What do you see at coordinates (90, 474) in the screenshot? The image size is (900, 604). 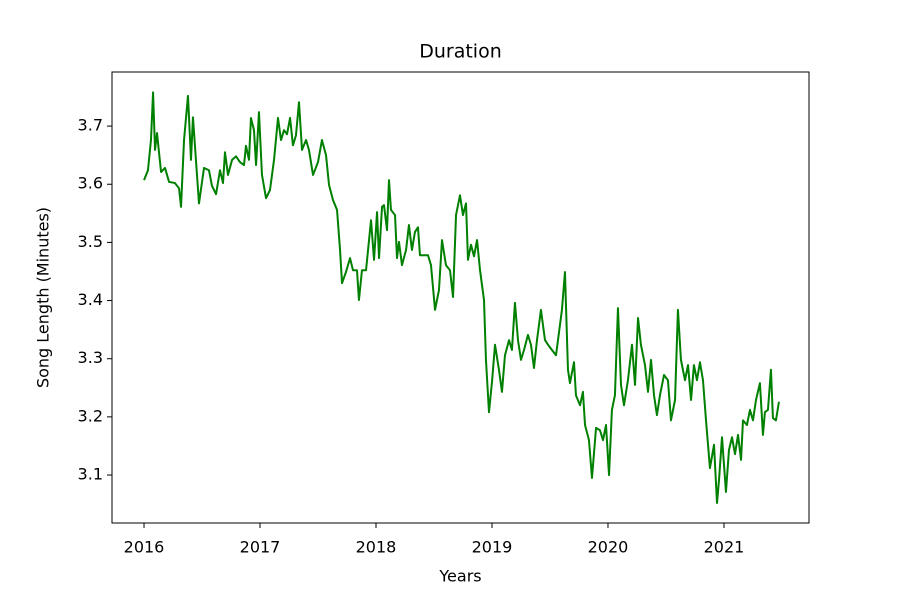 I see `y-tick-label: 3.1` at bounding box center [90, 474].